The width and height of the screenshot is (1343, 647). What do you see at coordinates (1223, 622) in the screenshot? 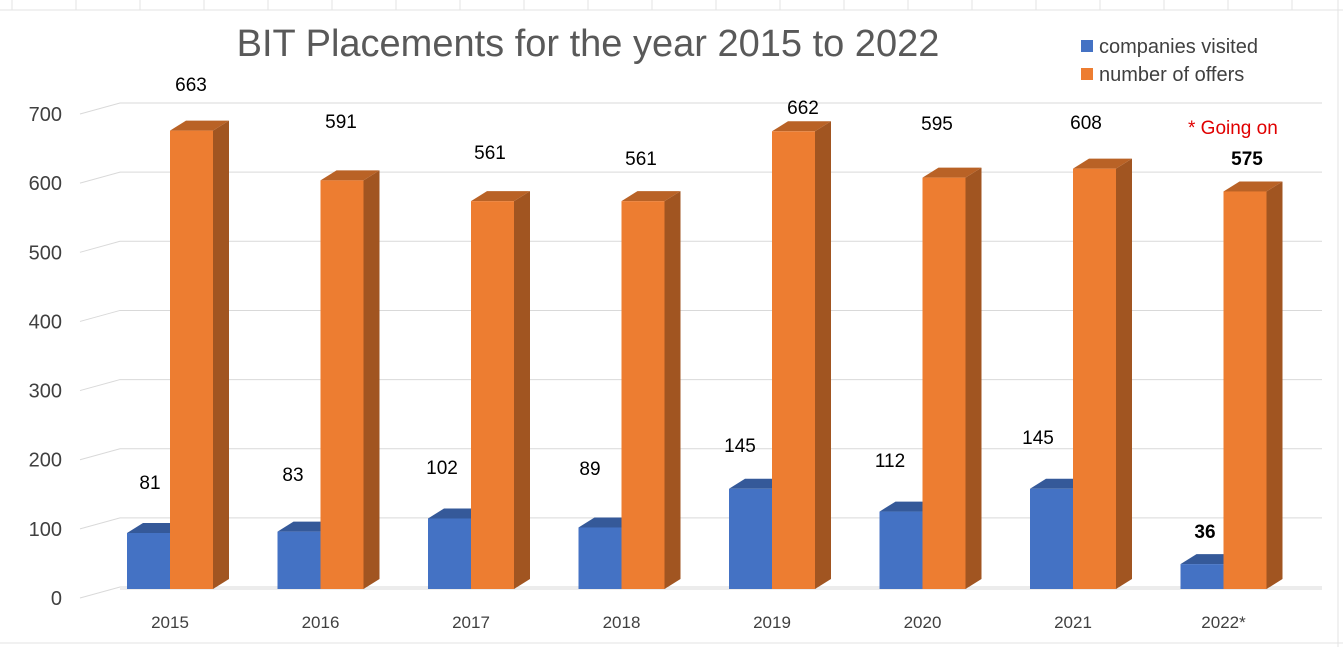
I see `x-tick-label: 2022*` at bounding box center [1223, 622].